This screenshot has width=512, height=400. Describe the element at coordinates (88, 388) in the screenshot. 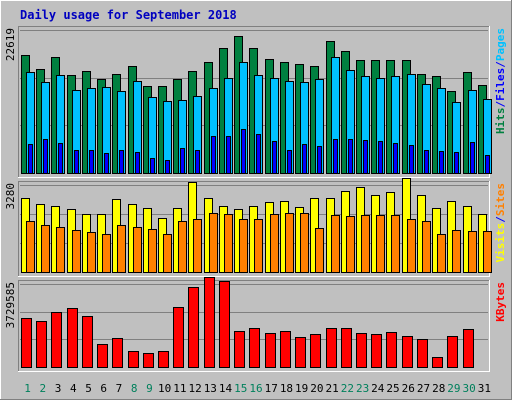

I see `x-tick-label: 5` at that location.